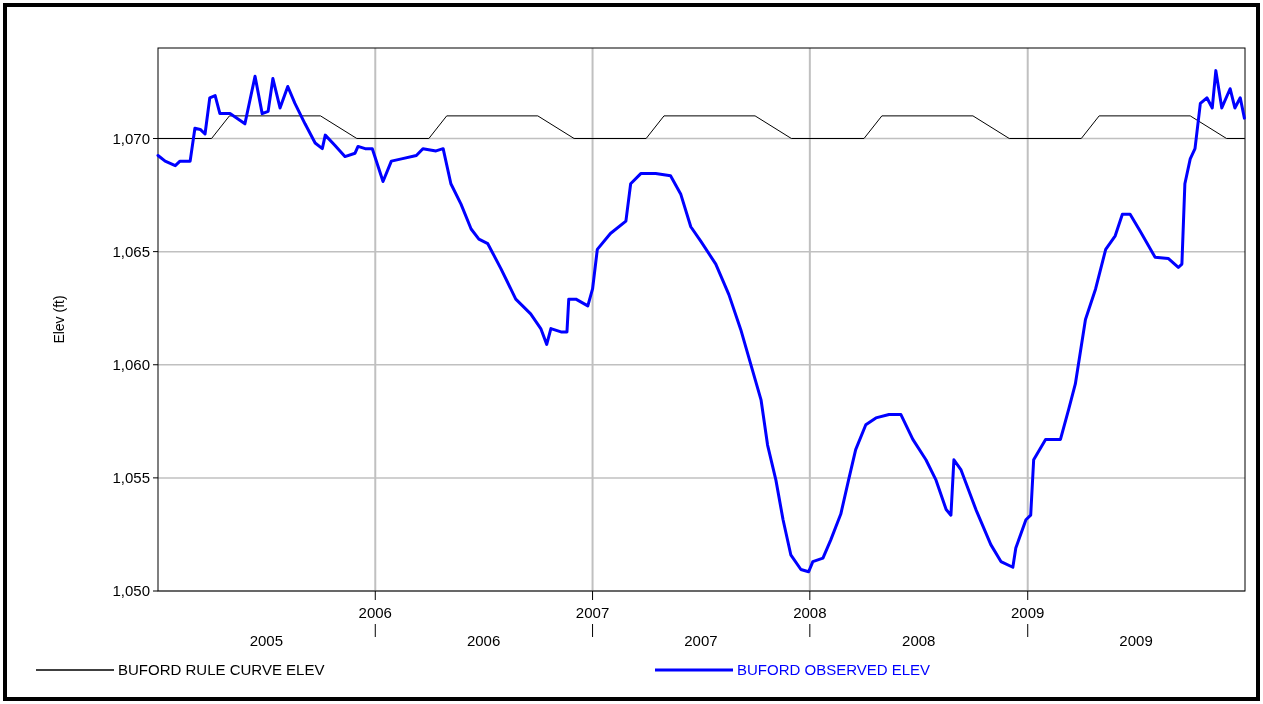  What do you see at coordinates (375, 612) in the screenshot?
I see `x-tick-label: 2006` at bounding box center [375, 612].